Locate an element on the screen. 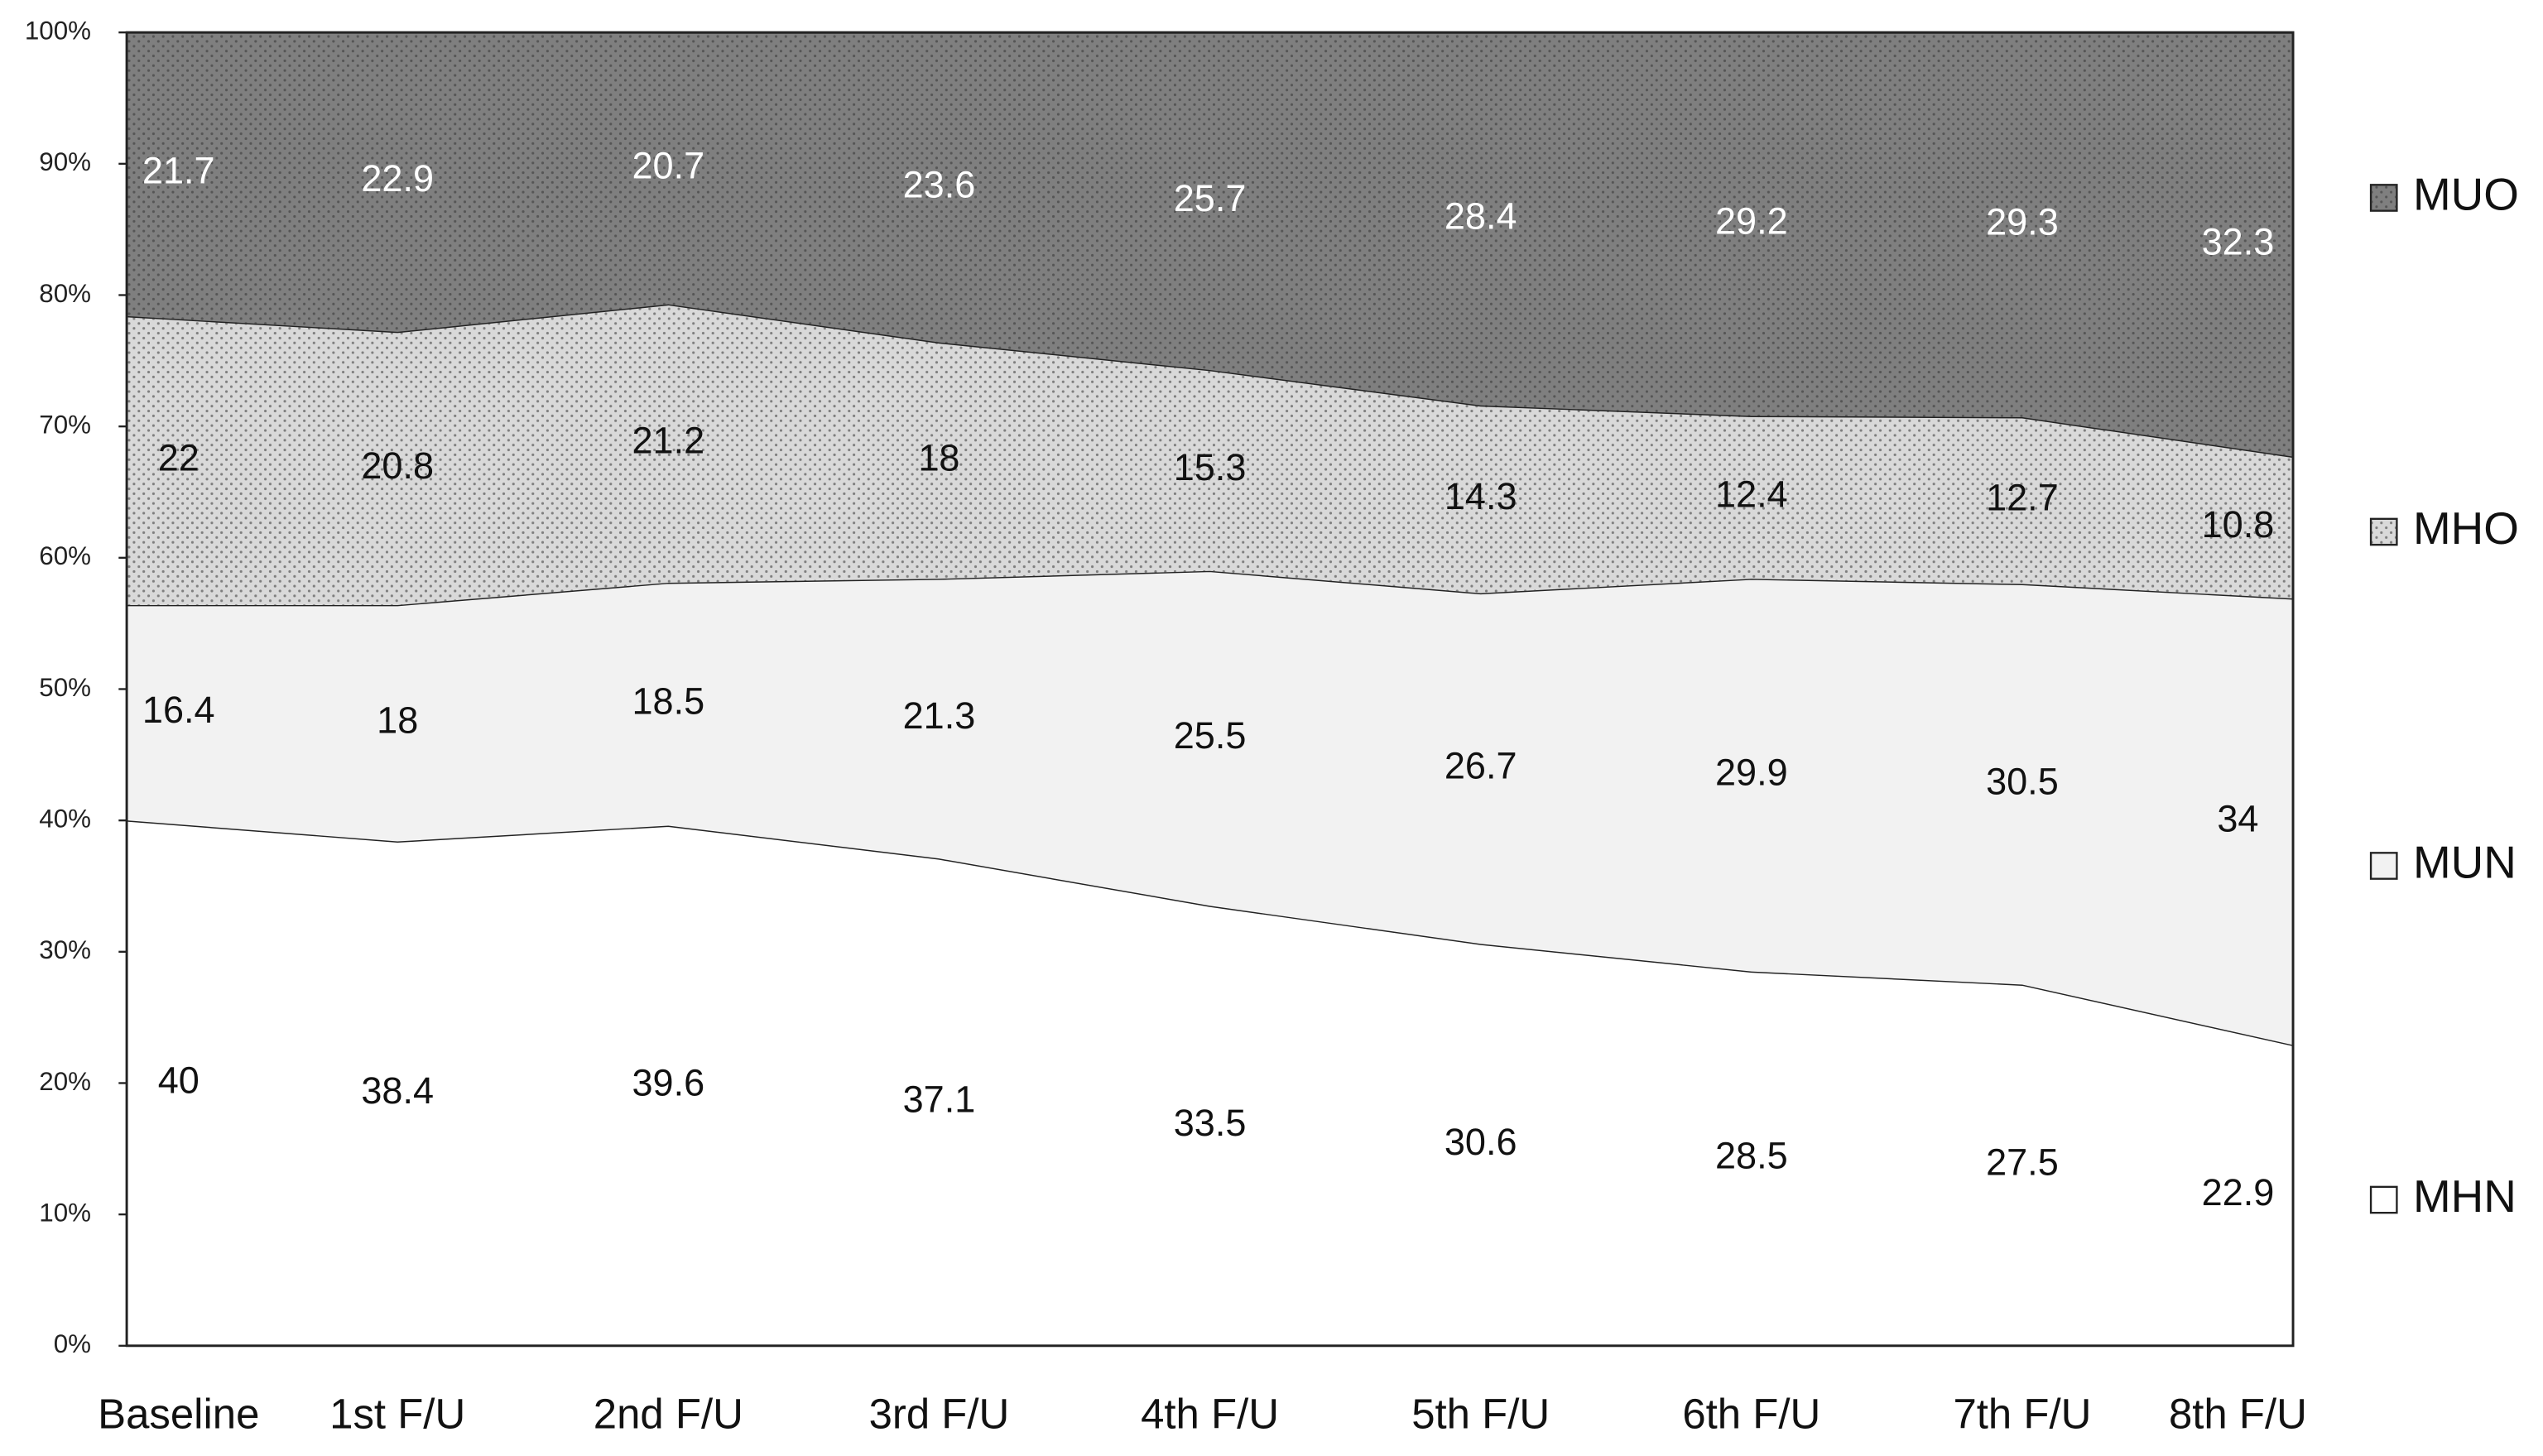 Image resolution: width=2543 pixels, height=1456 pixels. y-tick-label: 40% is located at coordinates (65, 818).